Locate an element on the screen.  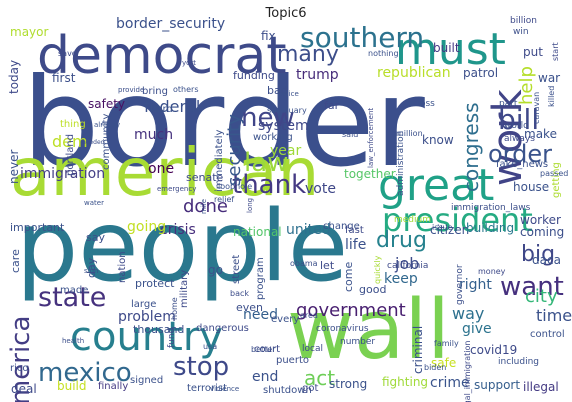
word-health: health is located at coordinates (73, 341).